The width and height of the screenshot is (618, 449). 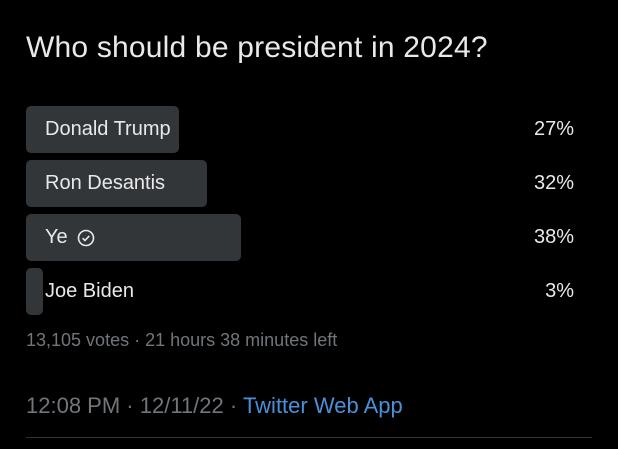 I want to click on time-left: 21 hours 38 minutes left, so click(x=241, y=340).